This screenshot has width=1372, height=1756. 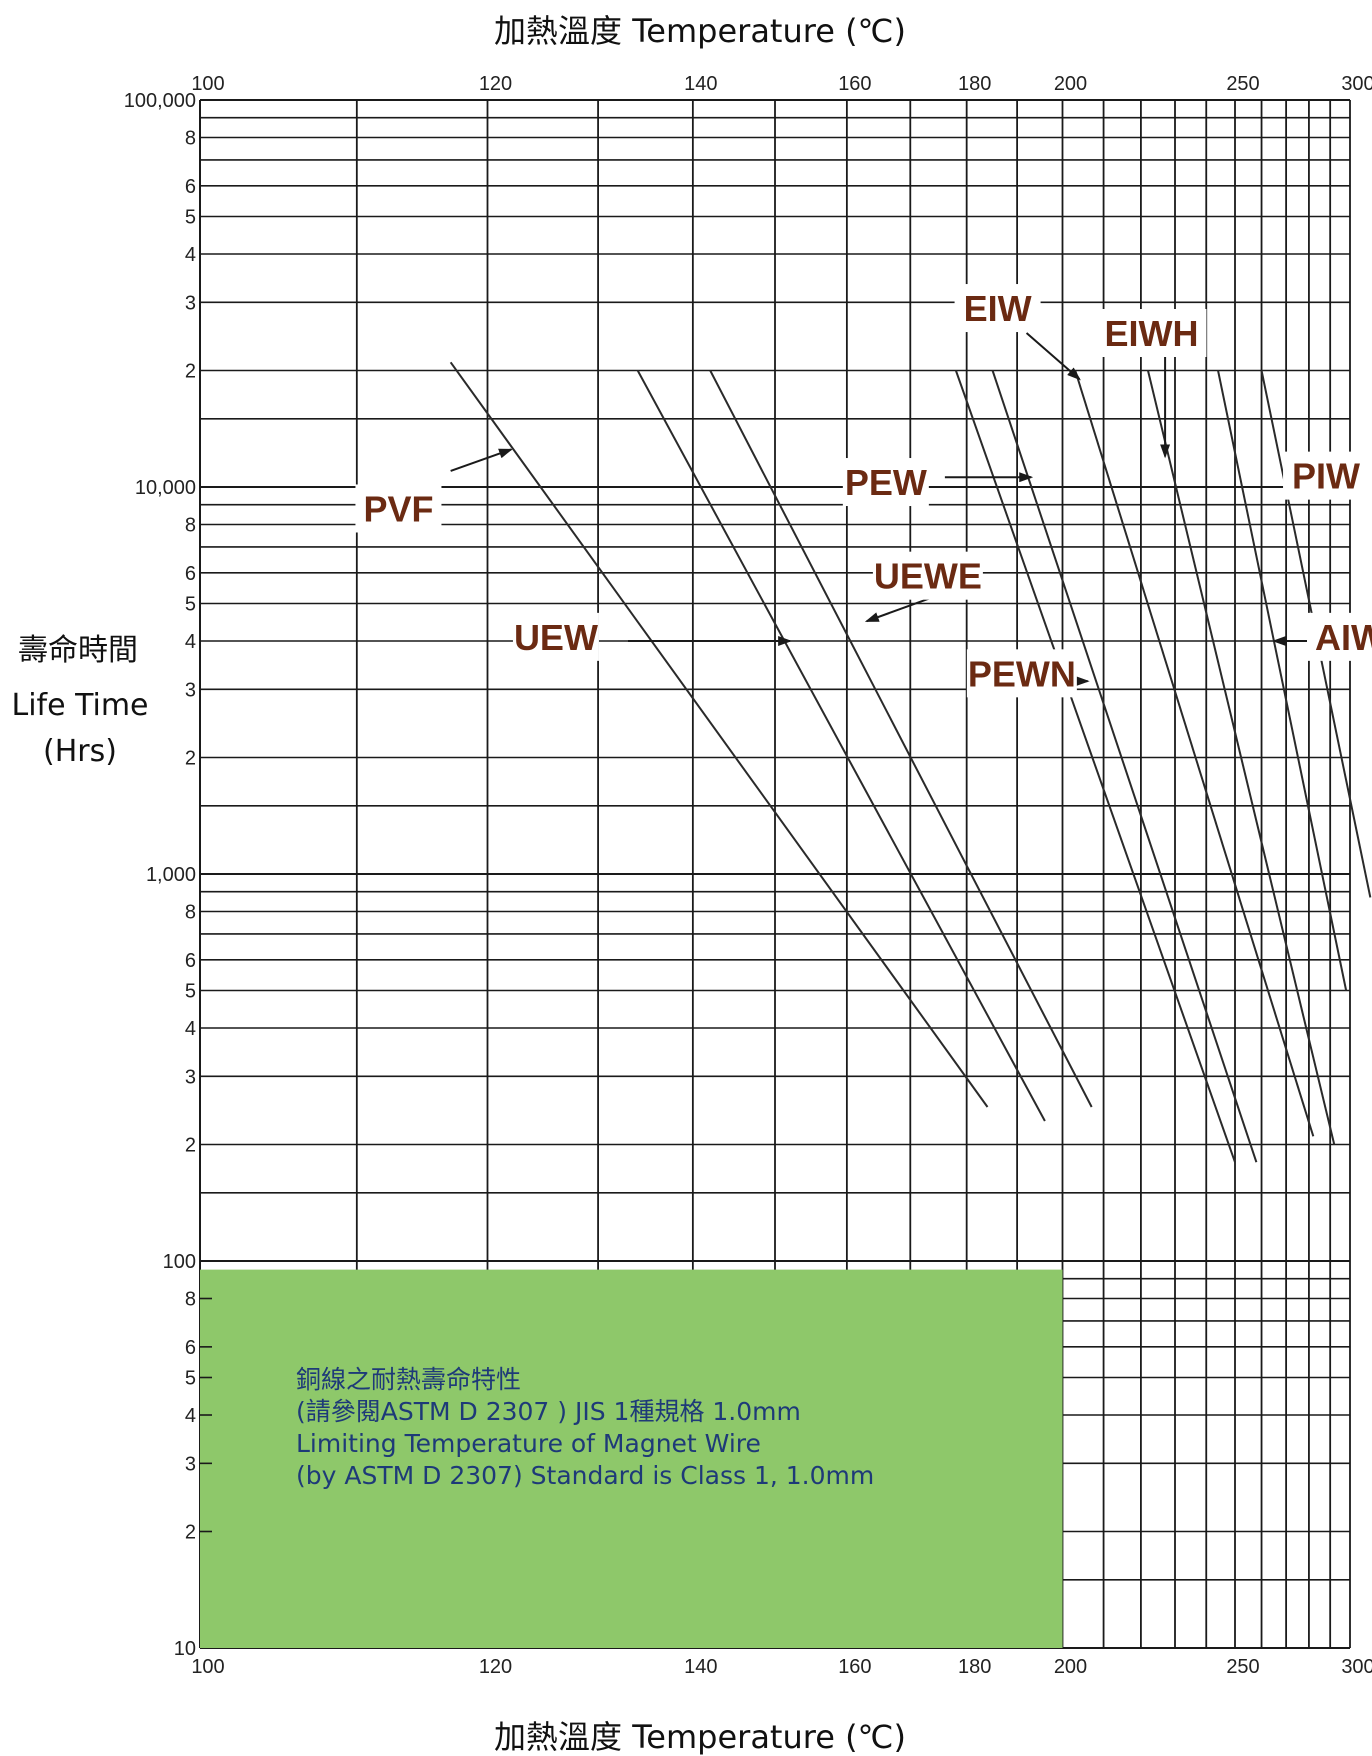 I want to click on series-label-piw: PIW, so click(x=1326, y=476).